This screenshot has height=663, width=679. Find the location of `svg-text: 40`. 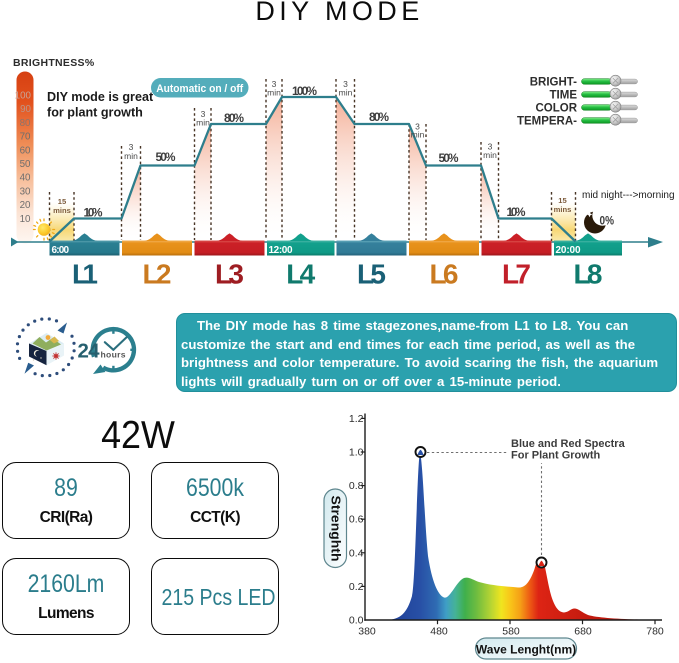

svg-text: 40 is located at coordinates (25, 178).